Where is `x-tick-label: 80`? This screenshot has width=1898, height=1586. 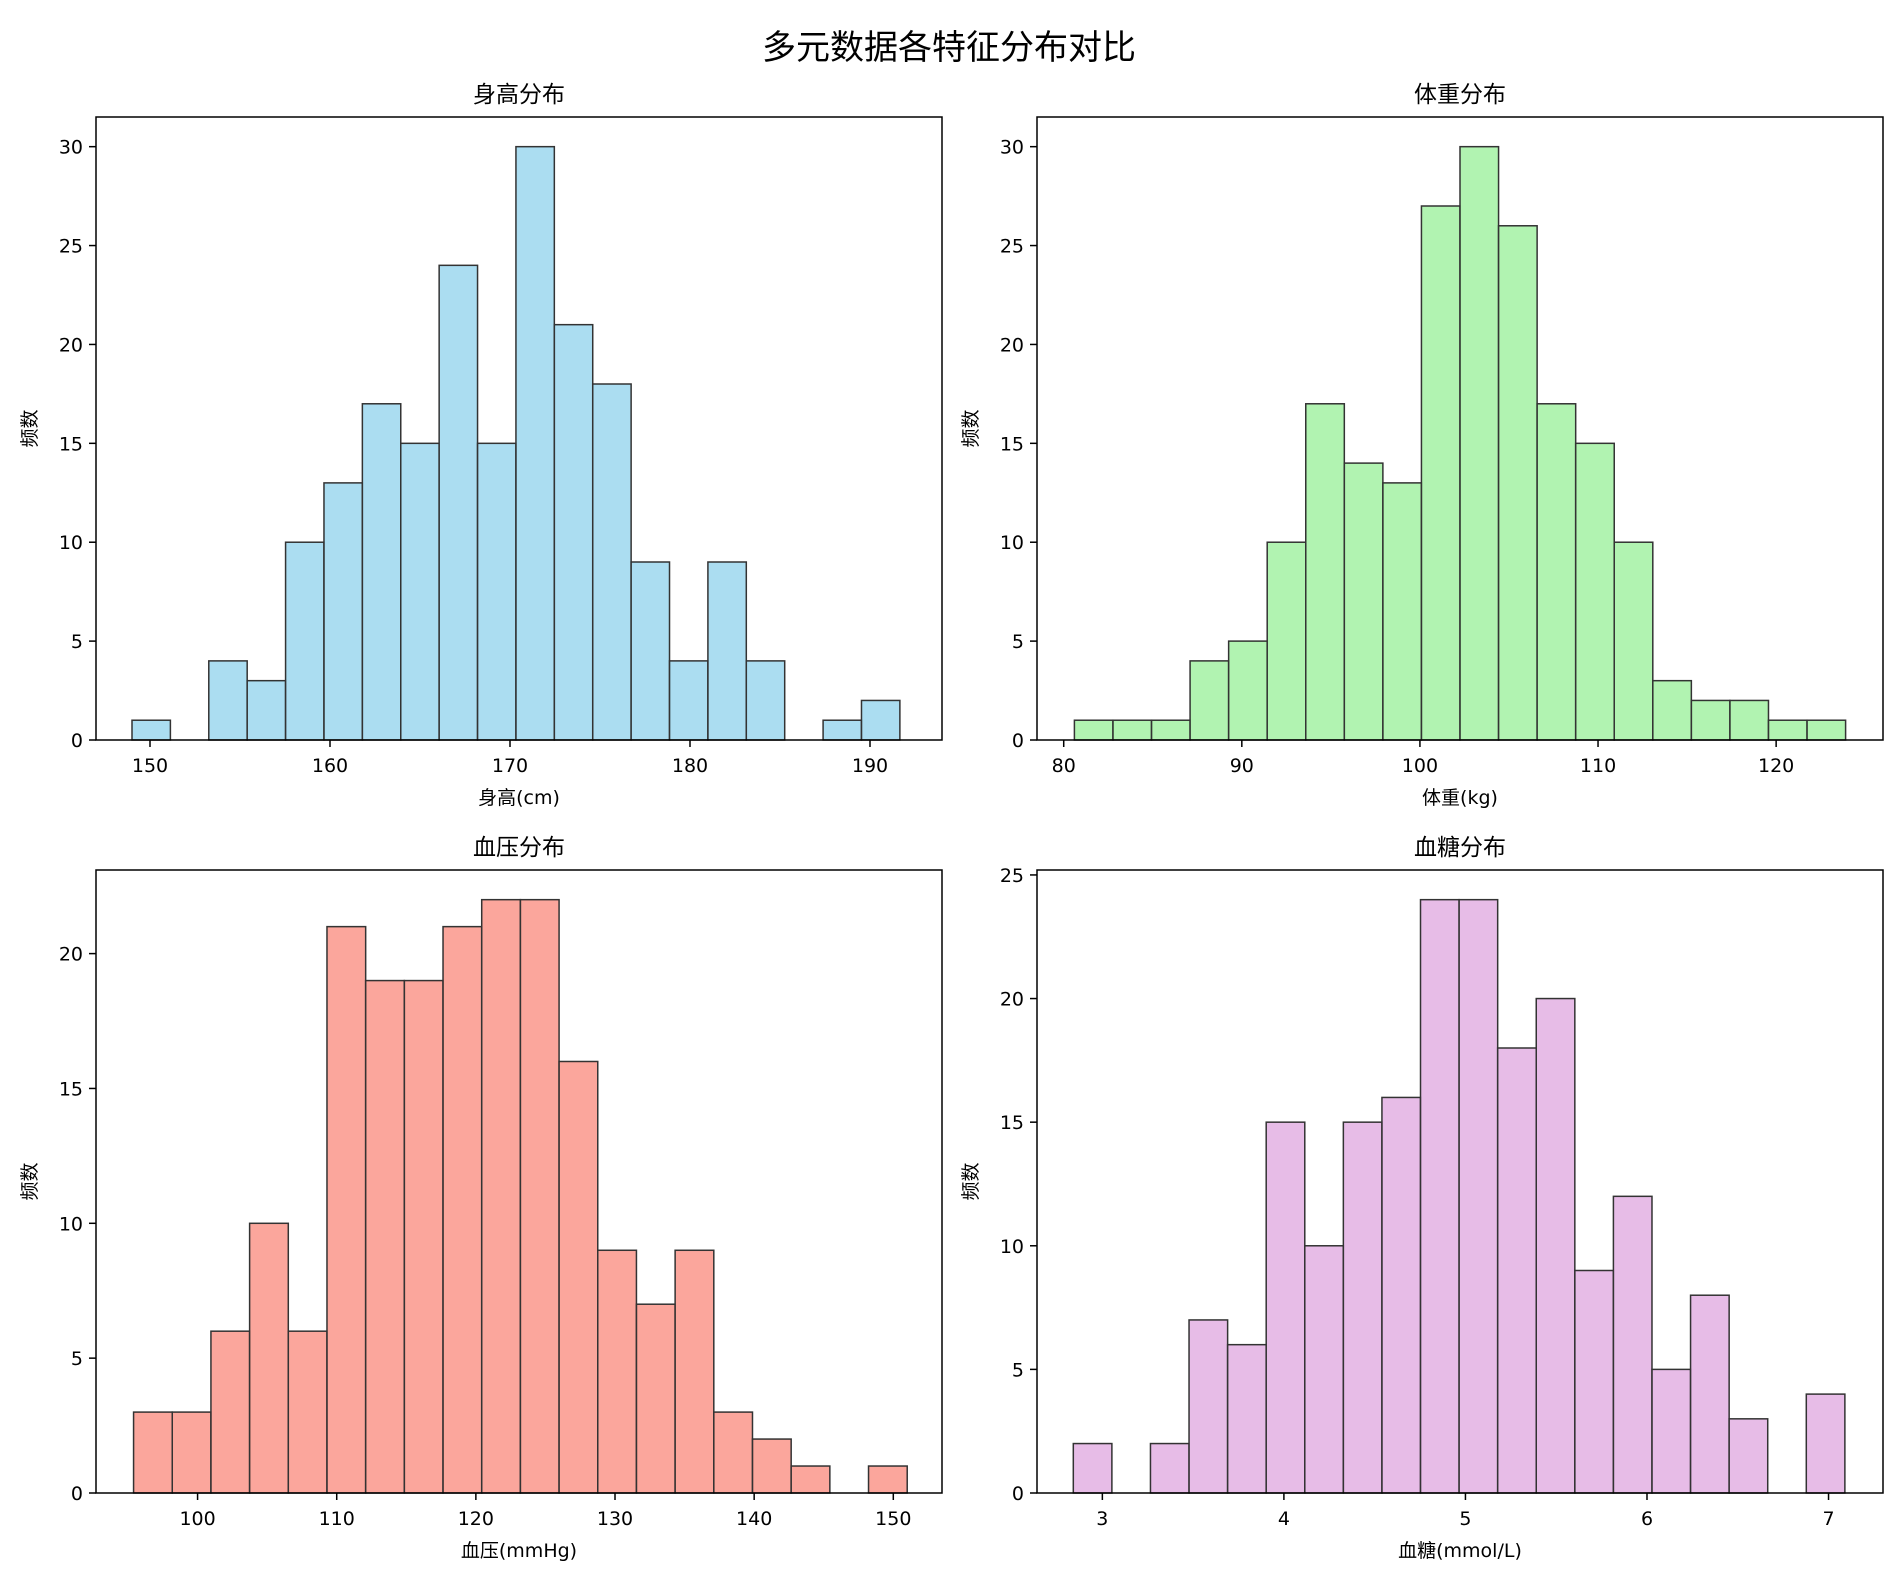
x-tick-label: 80 is located at coordinates (1064, 766).